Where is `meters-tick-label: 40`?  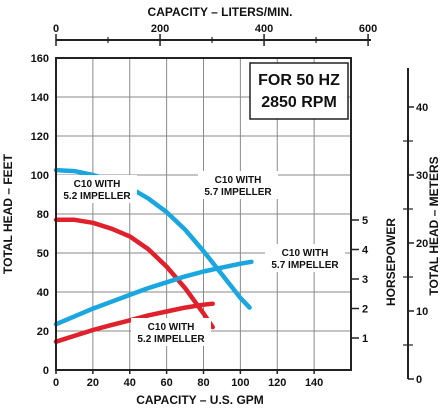 meters-tick-label: 40 is located at coordinates (422, 108).